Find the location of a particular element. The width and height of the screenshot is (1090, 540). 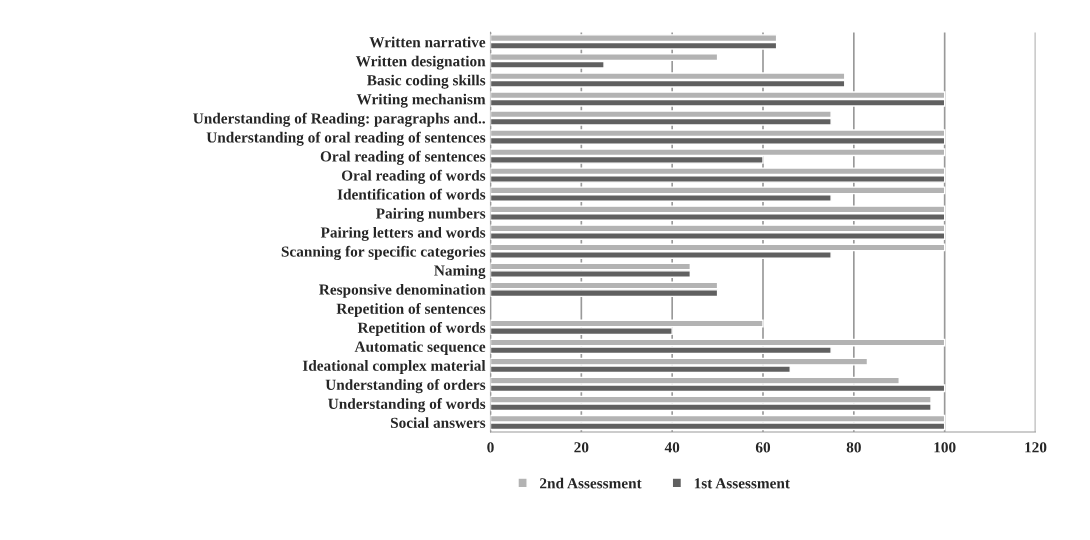

y-tick-label: Pairing numbers is located at coordinates (430, 214).